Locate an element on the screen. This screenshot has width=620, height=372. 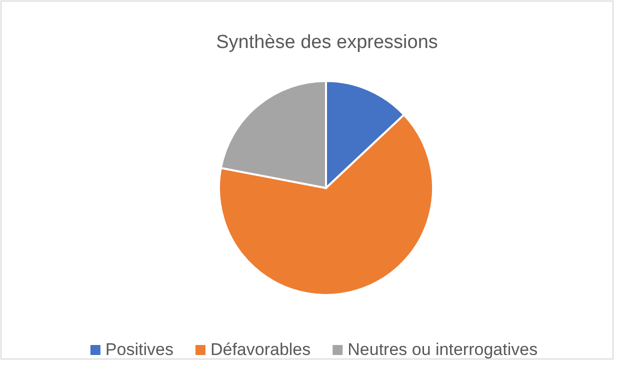
legend-label: Neutres ou interrogatives is located at coordinates (443, 349).